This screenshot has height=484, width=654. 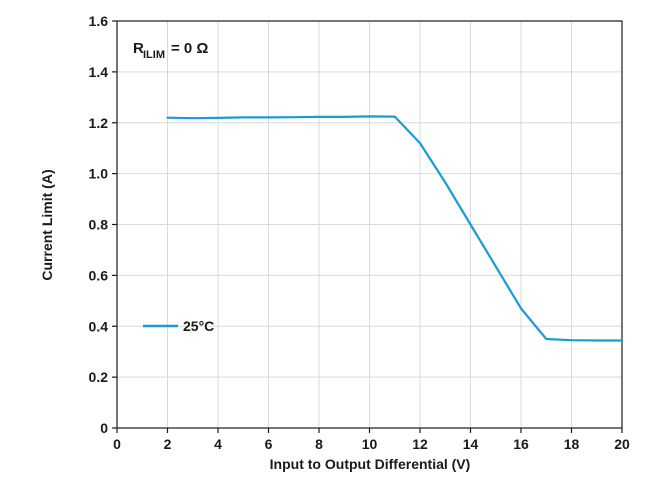 What do you see at coordinates (99, 174) in the screenshot?
I see `y-tick-label: 1.0` at bounding box center [99, 174].